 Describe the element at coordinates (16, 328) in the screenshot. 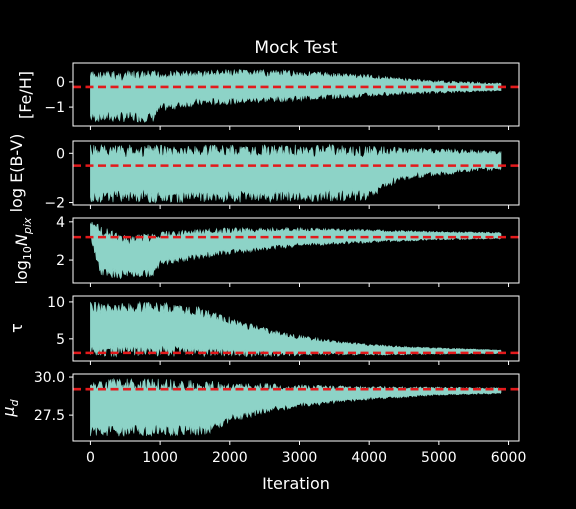

I see `y-axis-label-4: τ` at that location.